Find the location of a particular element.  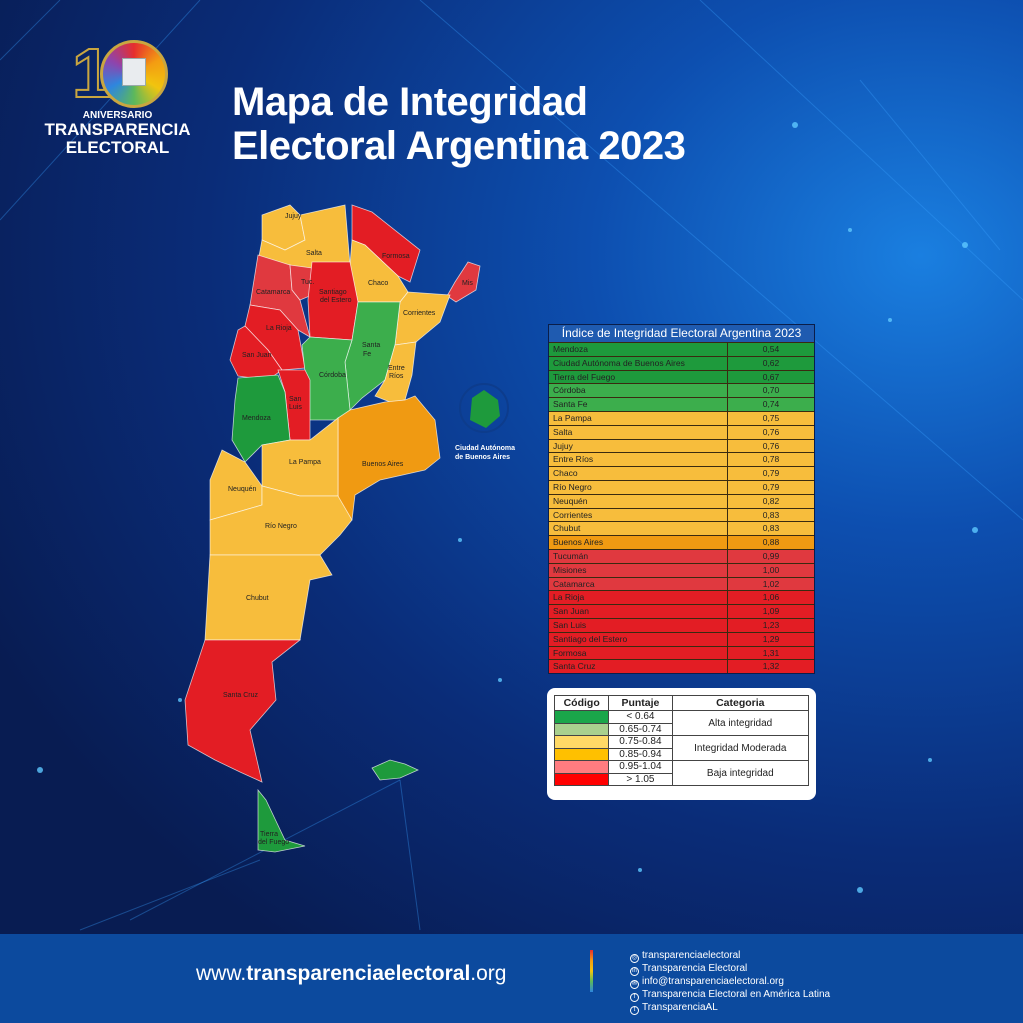

label-entre-rios: Entre is located at coordinates (396, 368).